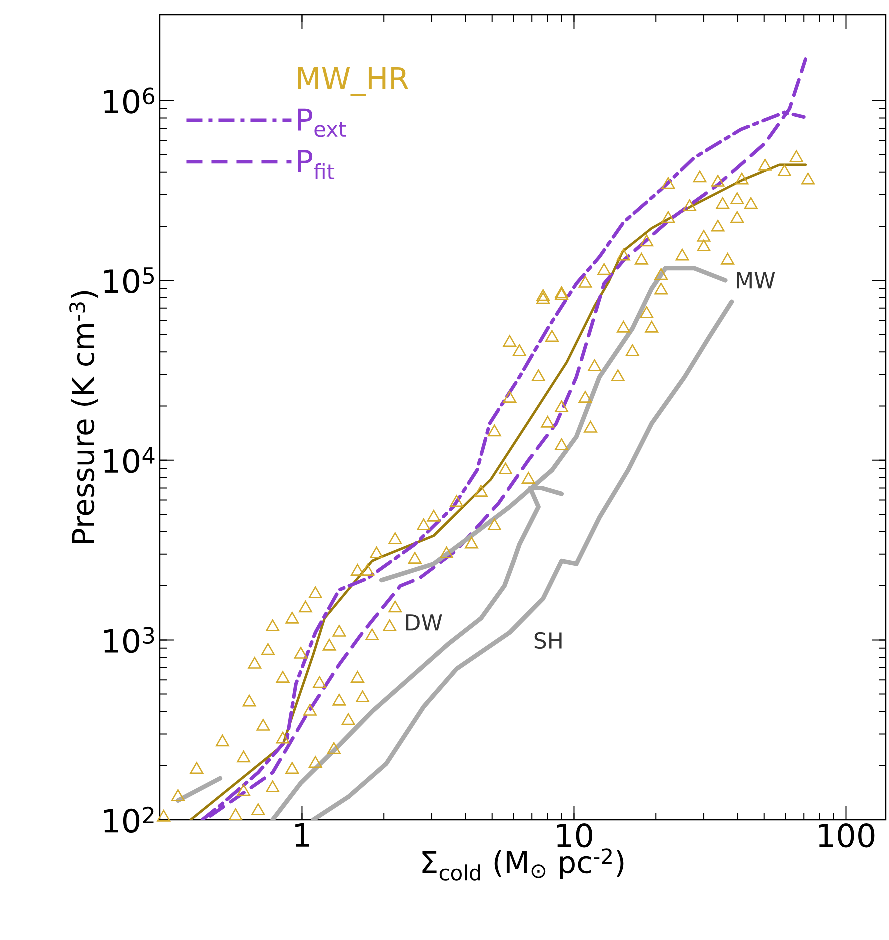 This screenshot has width=889, height=940. I want to click on x-axis-title: Σ$_{cold}$ (M$_{⊙}$ pc$^{-2}$), so click(523, 864).